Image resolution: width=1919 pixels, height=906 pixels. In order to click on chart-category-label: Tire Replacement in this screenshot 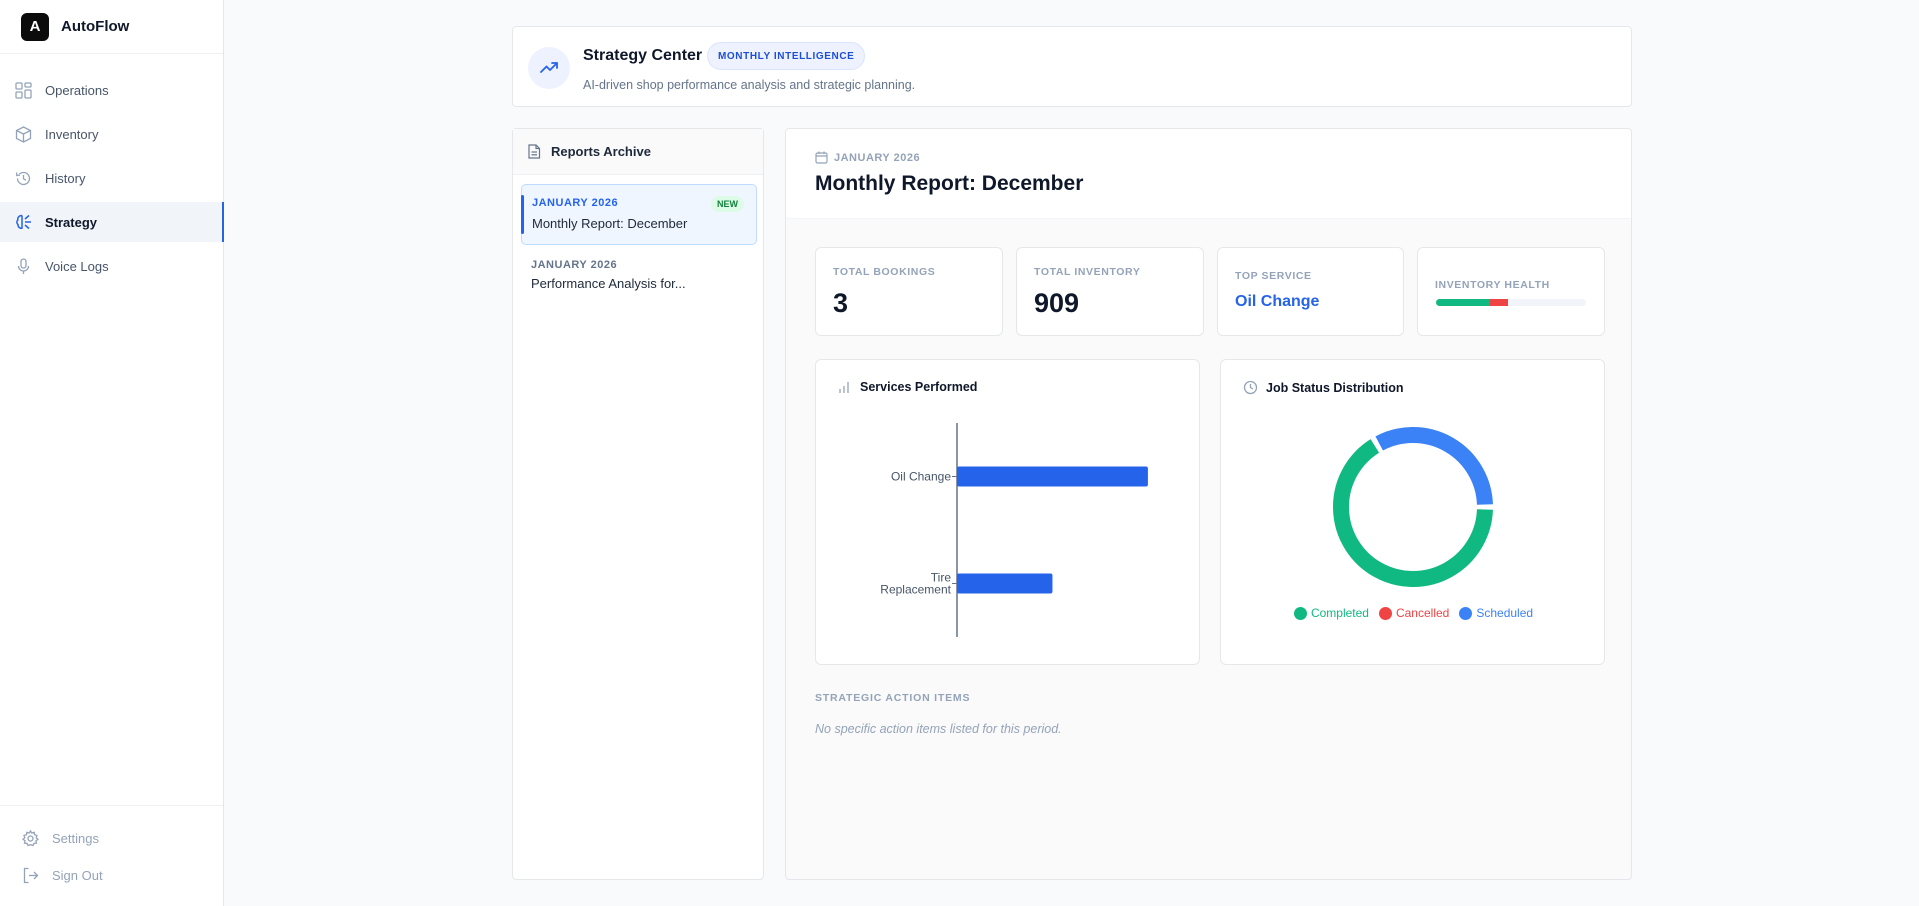, I will do `click(915, 584)`.